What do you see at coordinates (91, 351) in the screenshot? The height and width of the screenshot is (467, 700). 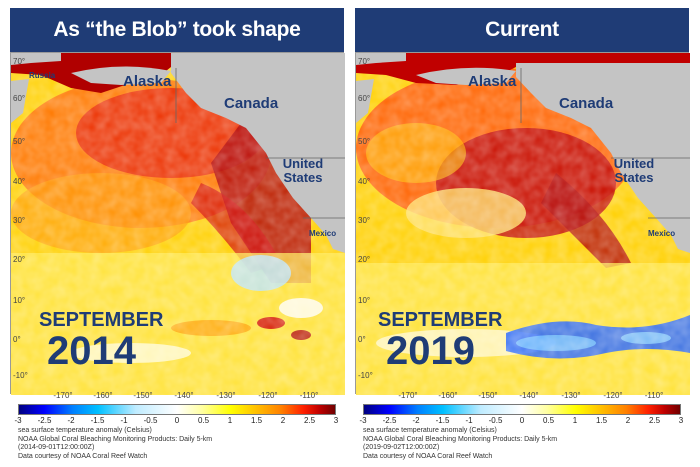 I see `year-label: 2014` at bounding box center [91, 351].